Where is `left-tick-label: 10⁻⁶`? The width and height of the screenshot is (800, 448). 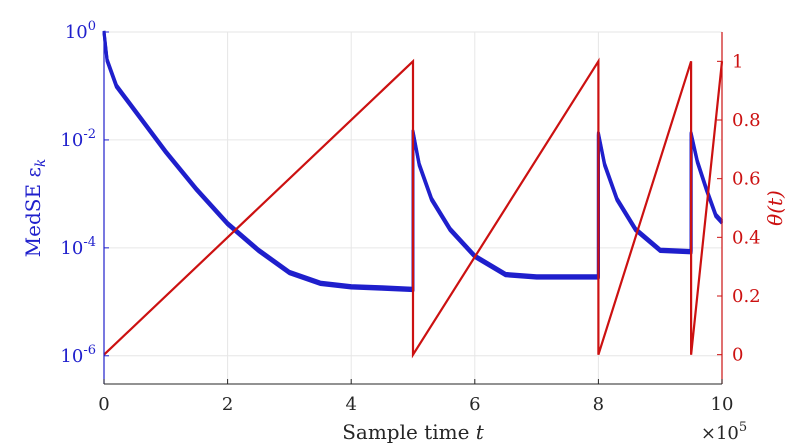
left-tick-label: 10⁻⁶ is located at coordinates (78, 355).